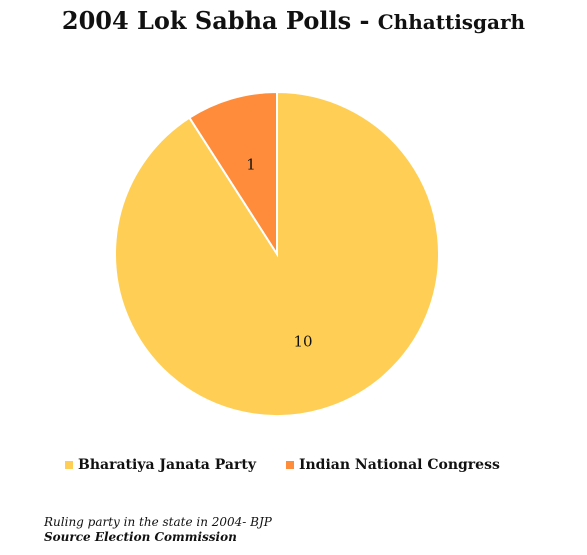 This screenshot has width=587, height=555. What do you see at coordinates (69, 465) in the screenshot?
I see `legend-swatch-bjp` at bounding box center [69, 465].